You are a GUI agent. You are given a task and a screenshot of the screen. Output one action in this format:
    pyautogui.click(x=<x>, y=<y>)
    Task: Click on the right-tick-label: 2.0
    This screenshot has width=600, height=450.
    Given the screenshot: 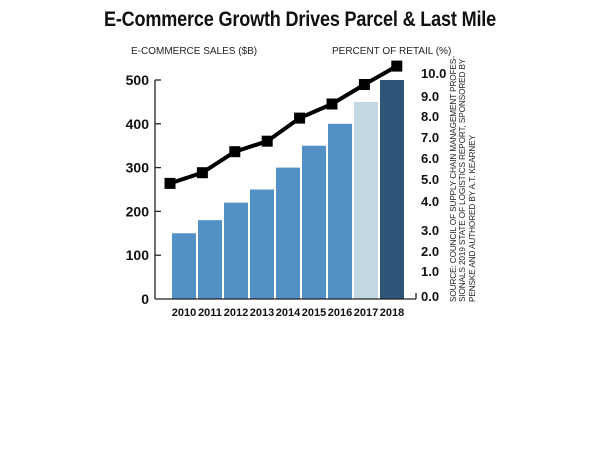 What is the action you would take?
    pyautogui.click(x=430, y=251)
    